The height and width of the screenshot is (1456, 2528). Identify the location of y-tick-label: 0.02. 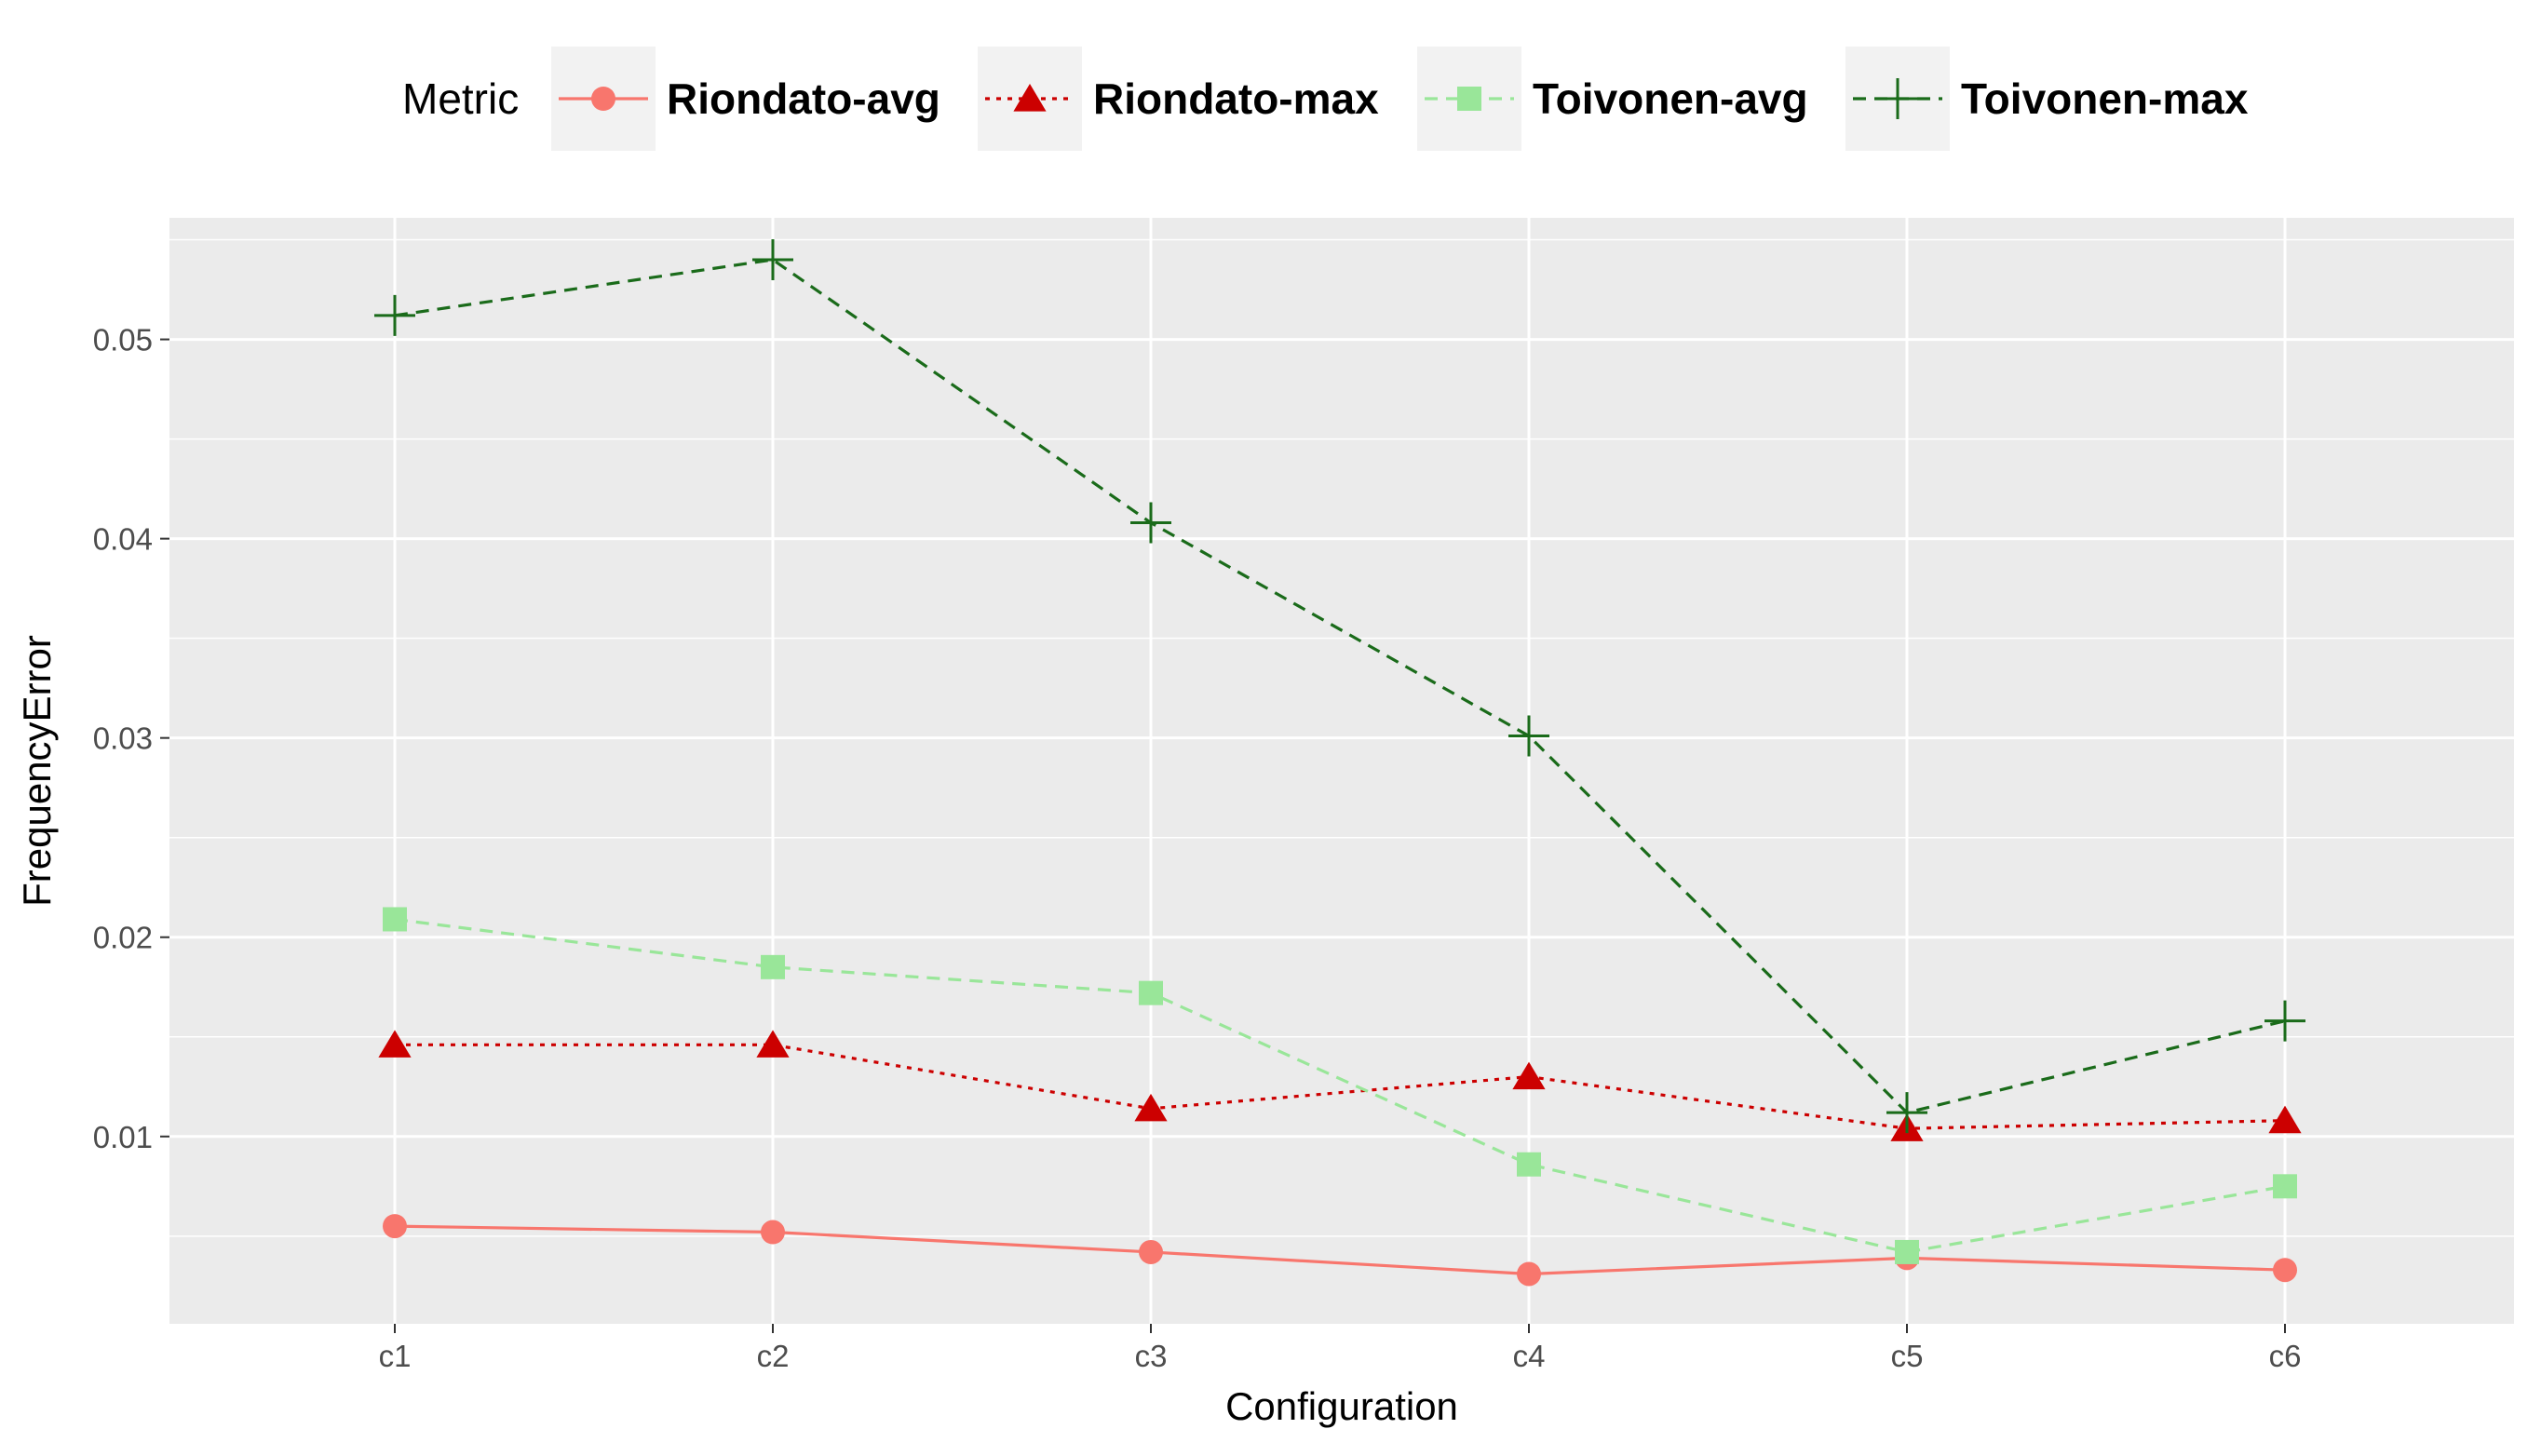
(123, 938).